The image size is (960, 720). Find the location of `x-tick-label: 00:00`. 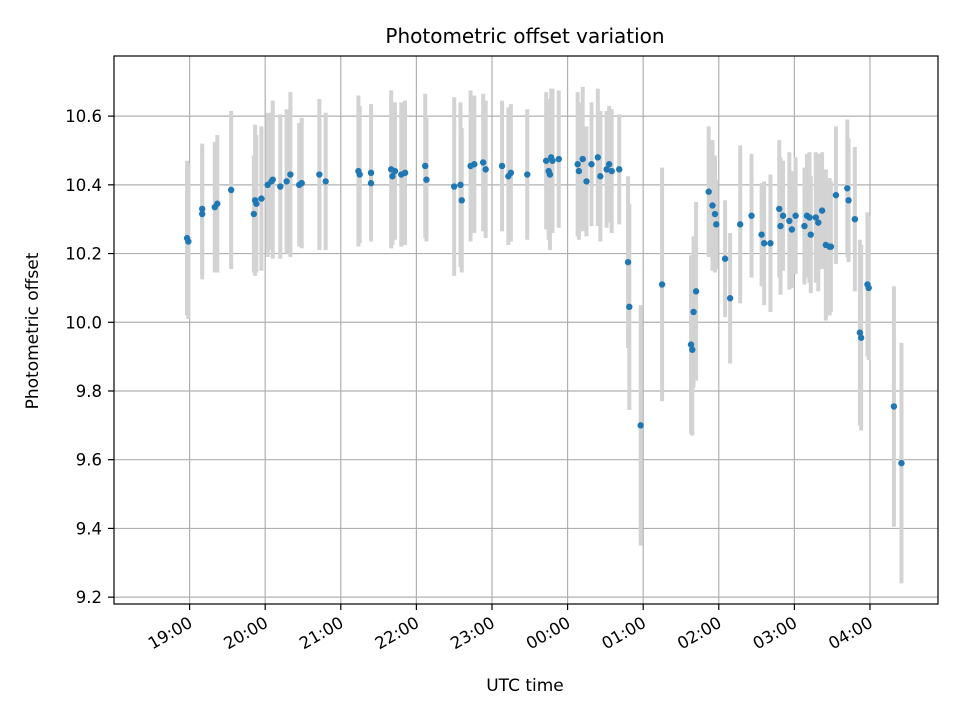

x-tick-label: 00:00 is located at coordinates (548, 633).